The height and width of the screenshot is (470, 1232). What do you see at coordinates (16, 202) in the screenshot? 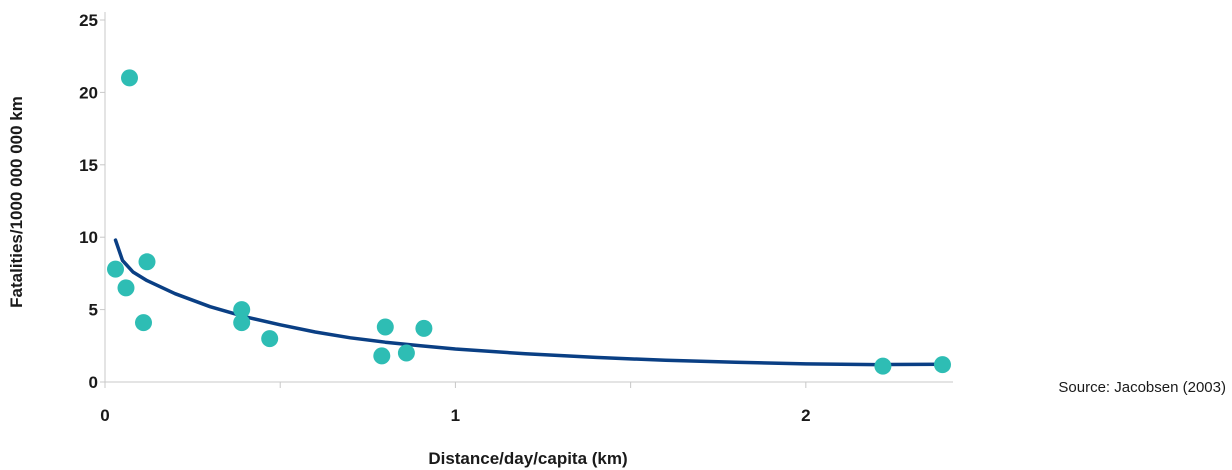
I see `y-axis-title: Fatalities/1000 000 000 km` at bounding box center [16, 202].